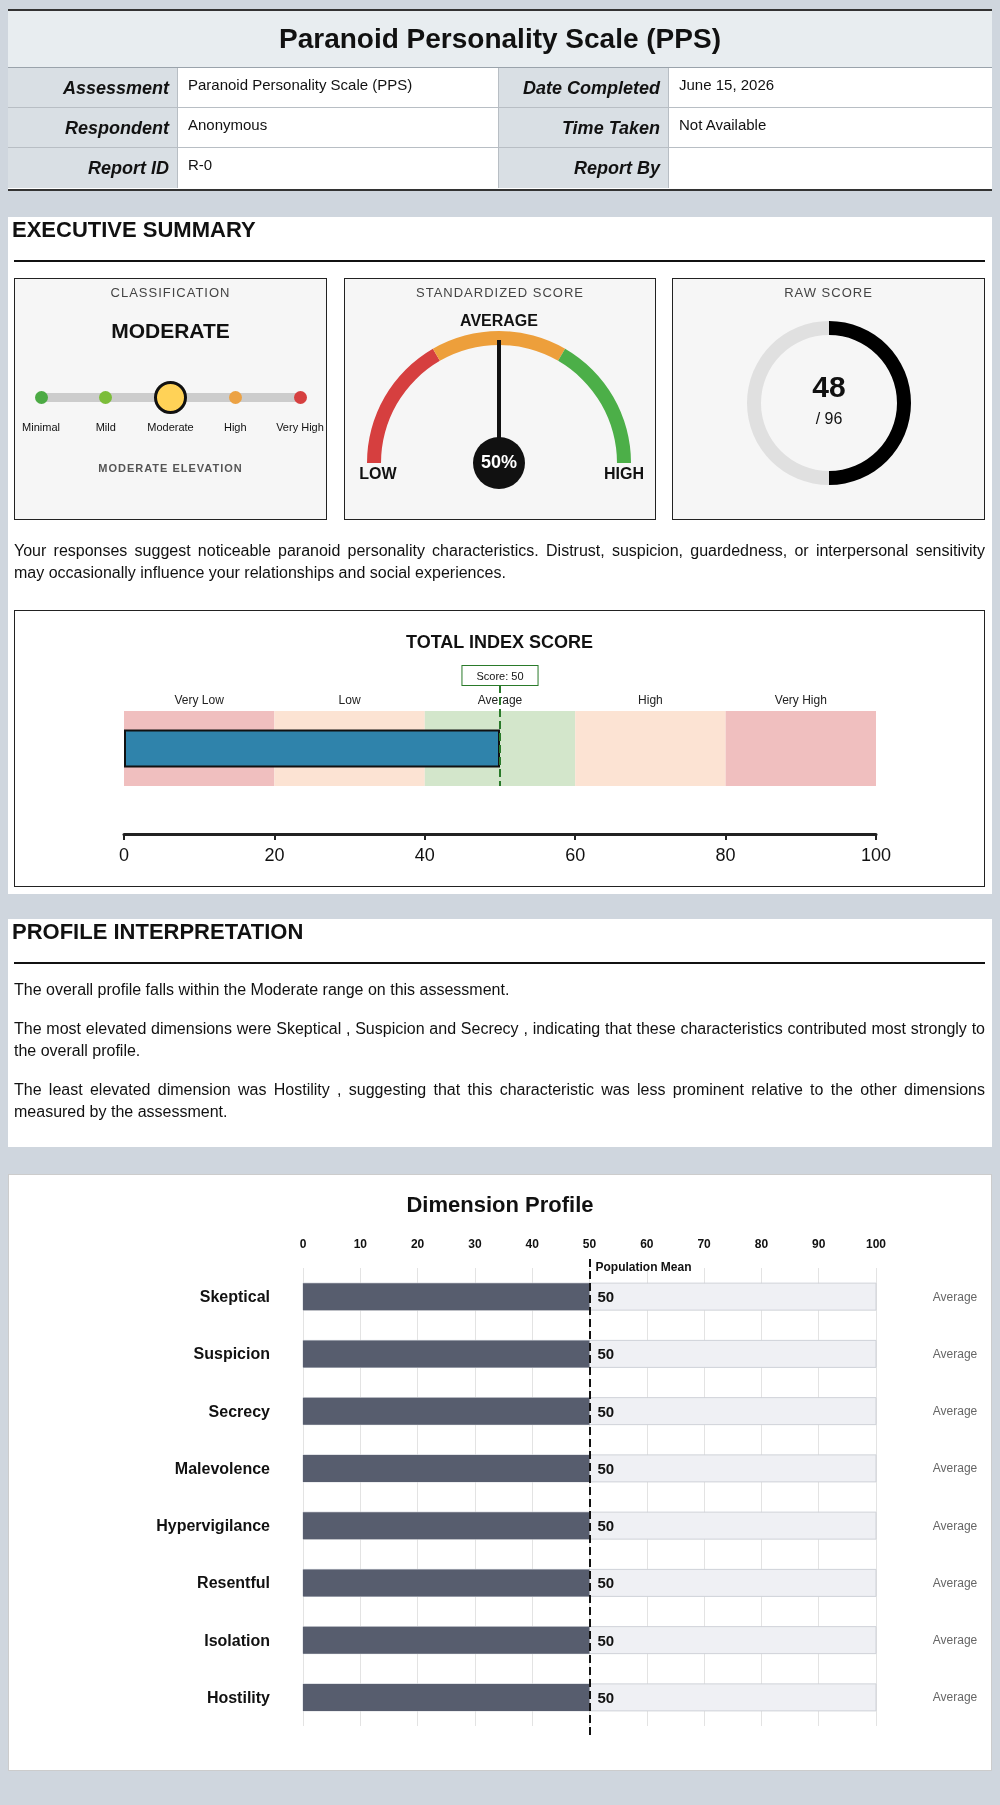 The height and width of the screenshot is (1805, 1000). I want to click on text: 48, so click(829, 386).